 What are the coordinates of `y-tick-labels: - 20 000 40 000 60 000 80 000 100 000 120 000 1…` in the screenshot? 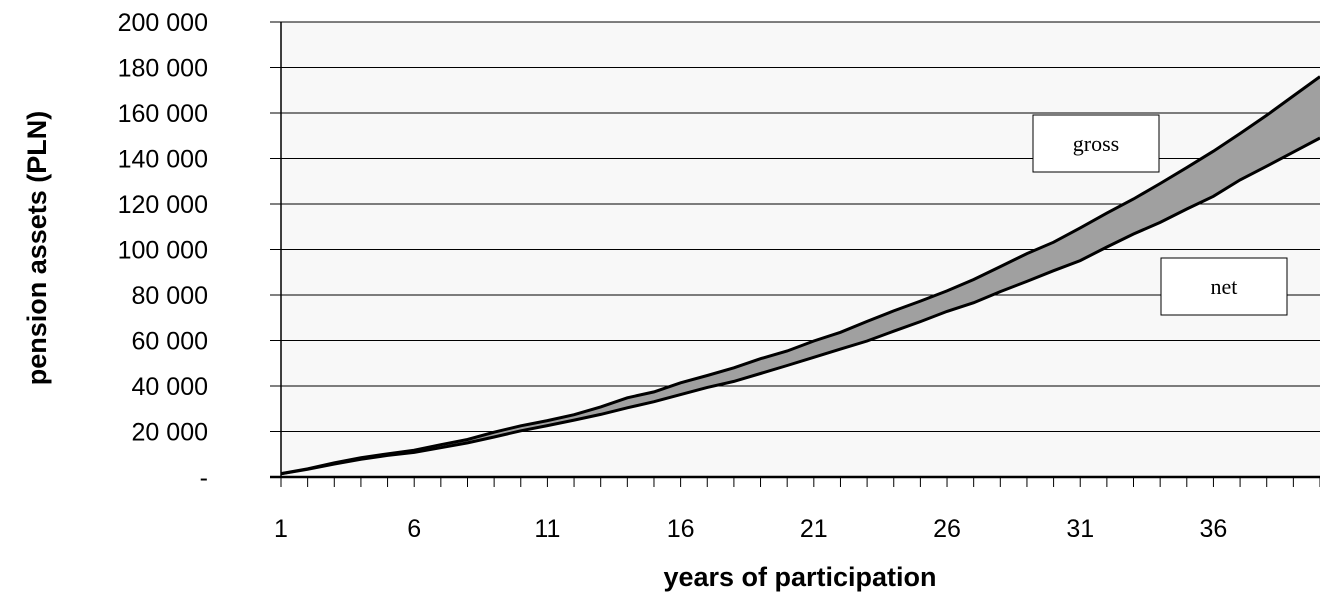 It's located at (163, 250).